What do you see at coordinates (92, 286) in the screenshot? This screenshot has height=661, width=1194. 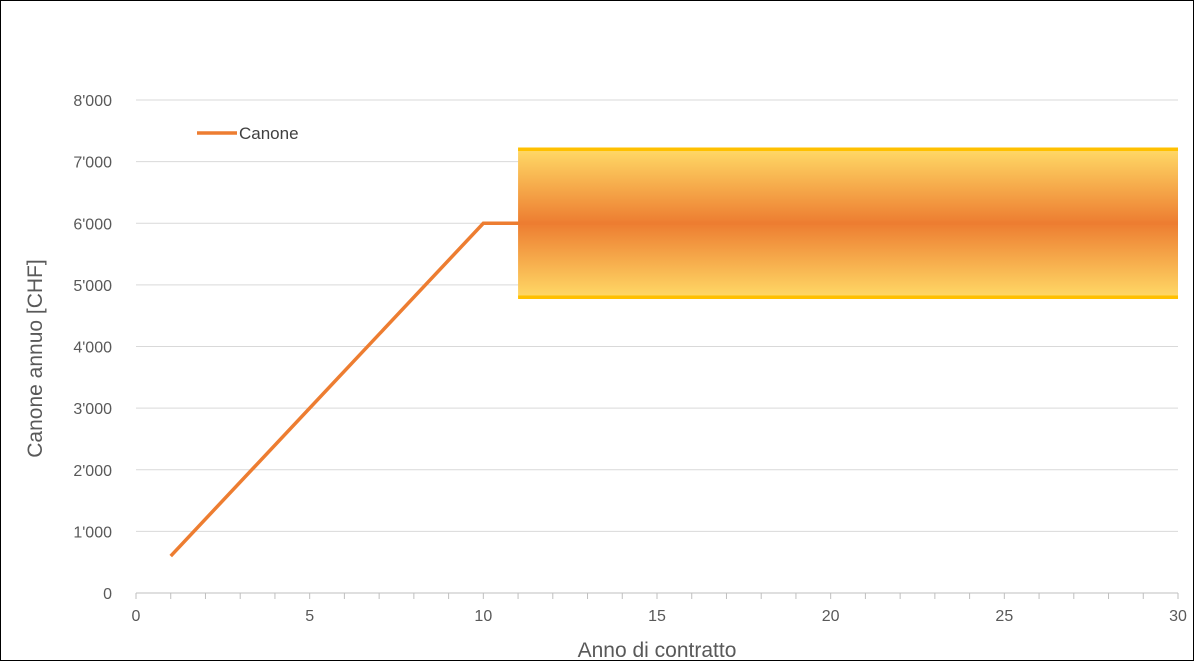 I see `y-tick-label: 5'000` at bounding box center [92, 286].